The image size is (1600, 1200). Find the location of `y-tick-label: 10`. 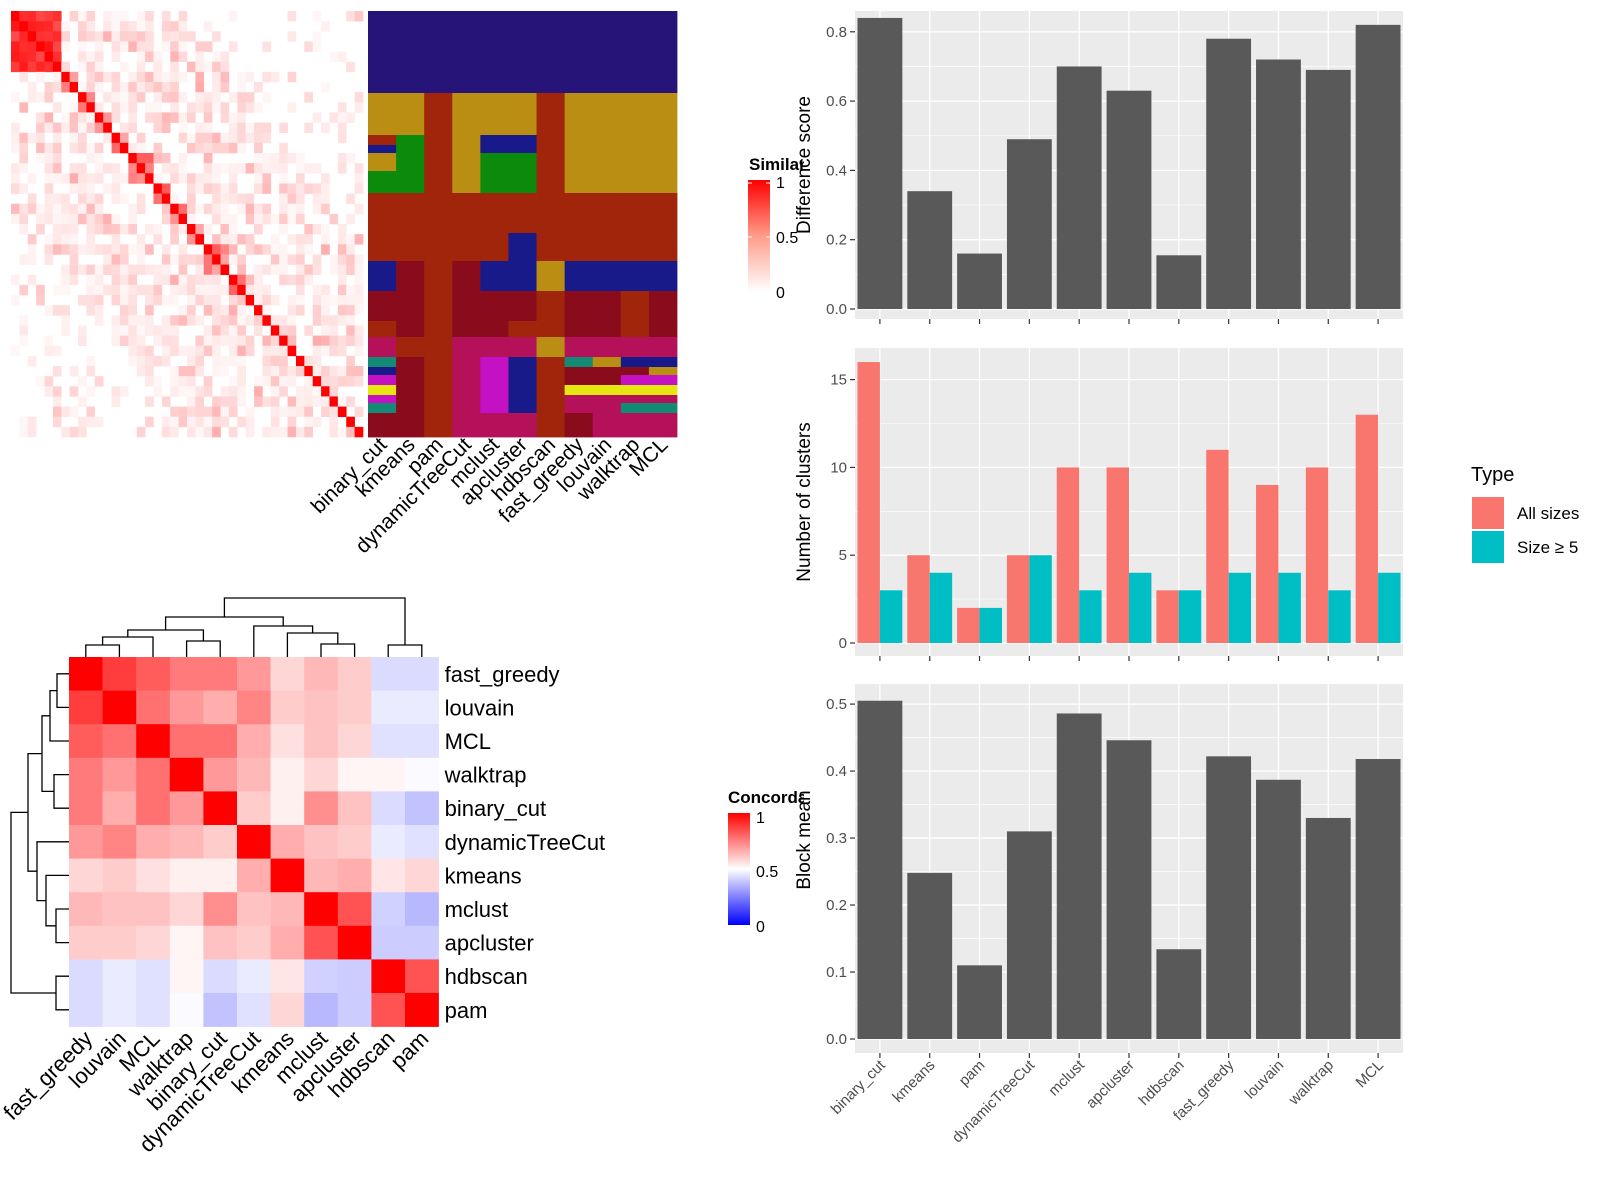

y-tick-label: 10 is located at coordinates (838, 467).